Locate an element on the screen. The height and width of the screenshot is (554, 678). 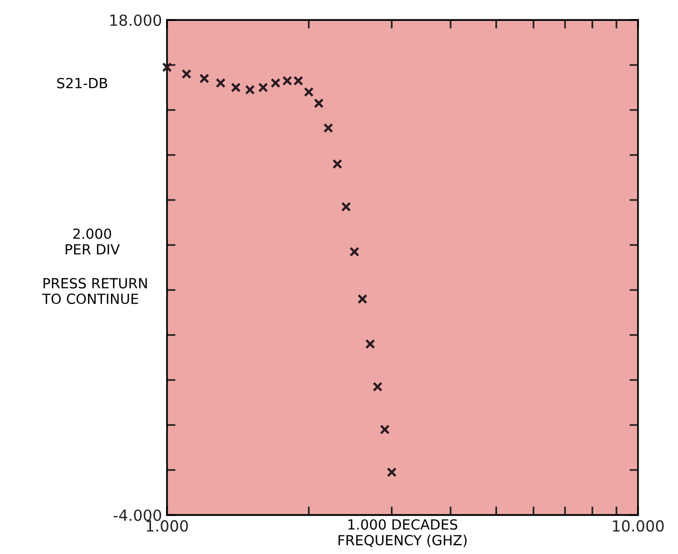
y-tick-label: -4.000 is located at coordinates (138, 515).